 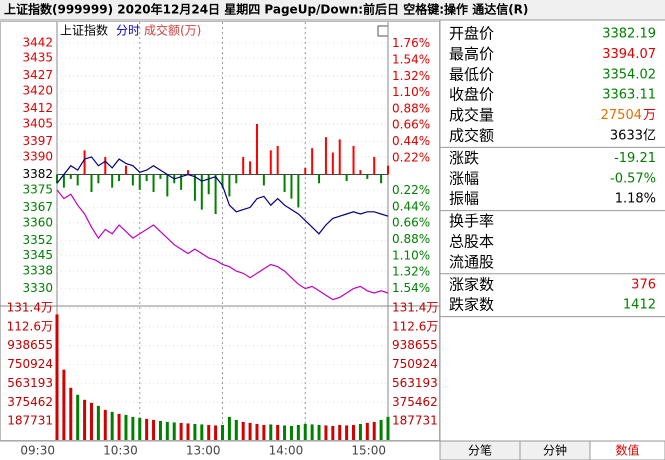 What do you see at coordinates (37, 156) in the screenshot?
I see `y-tick-label: 3390` at bounding box center [37, 156].